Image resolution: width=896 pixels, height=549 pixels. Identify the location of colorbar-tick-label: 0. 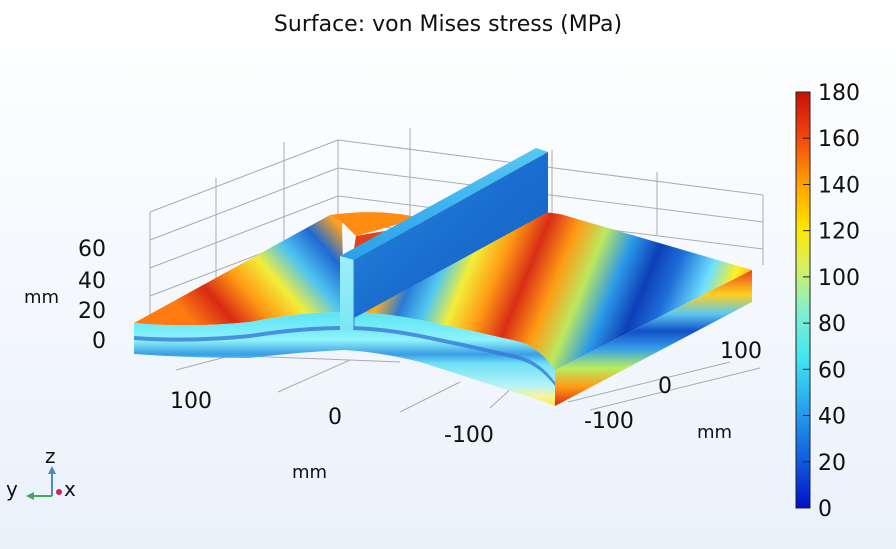
(825, 509).